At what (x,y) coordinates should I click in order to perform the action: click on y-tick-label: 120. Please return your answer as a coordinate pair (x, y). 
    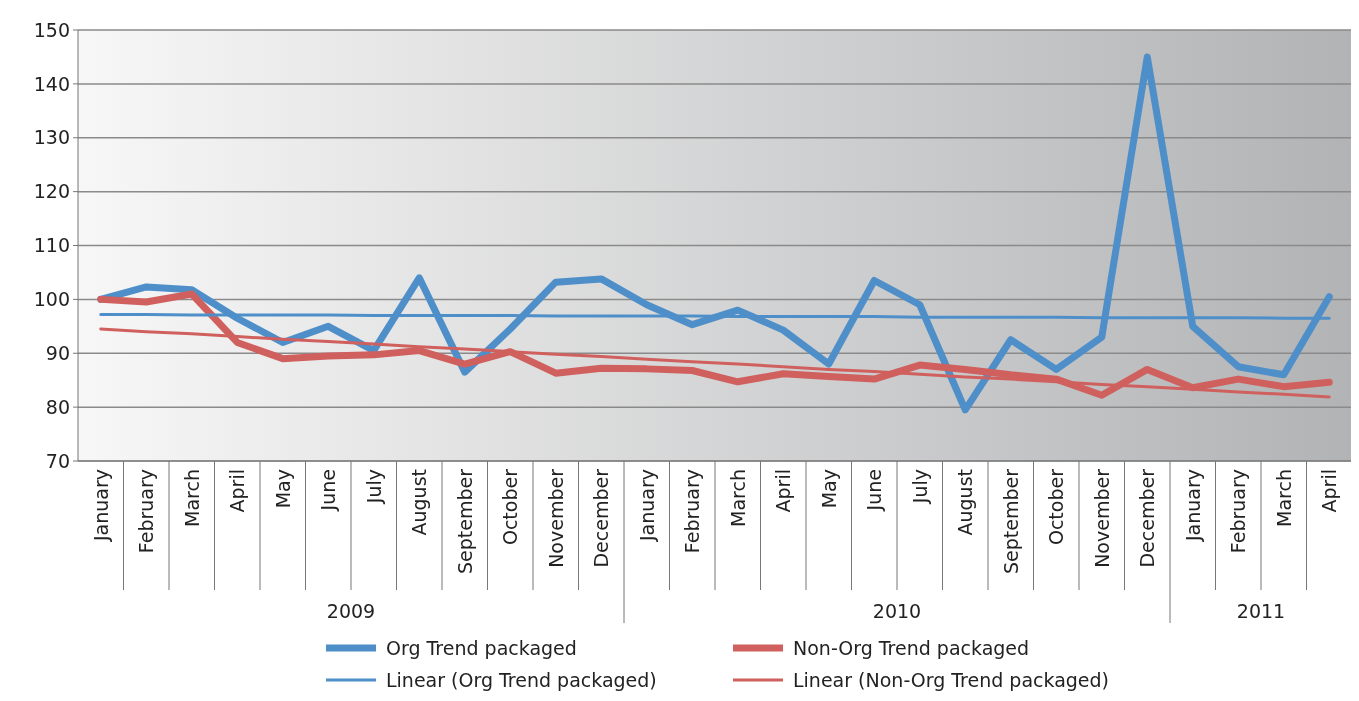
    Looking at the image, I should click on (51, 191).